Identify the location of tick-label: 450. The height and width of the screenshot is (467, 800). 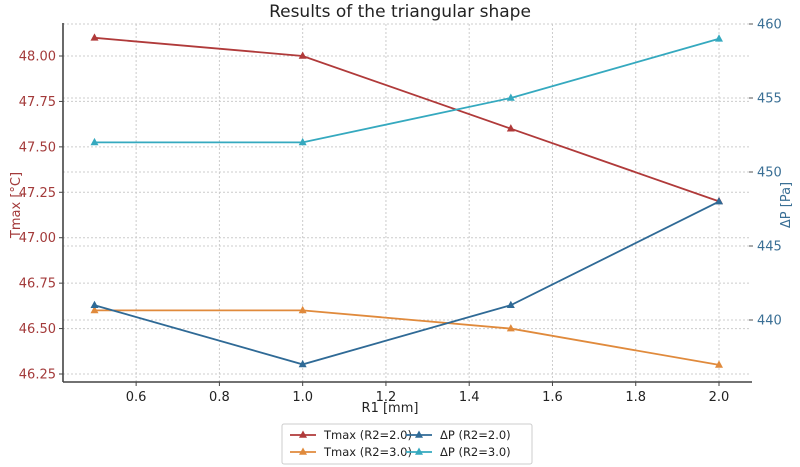
(769, 173).